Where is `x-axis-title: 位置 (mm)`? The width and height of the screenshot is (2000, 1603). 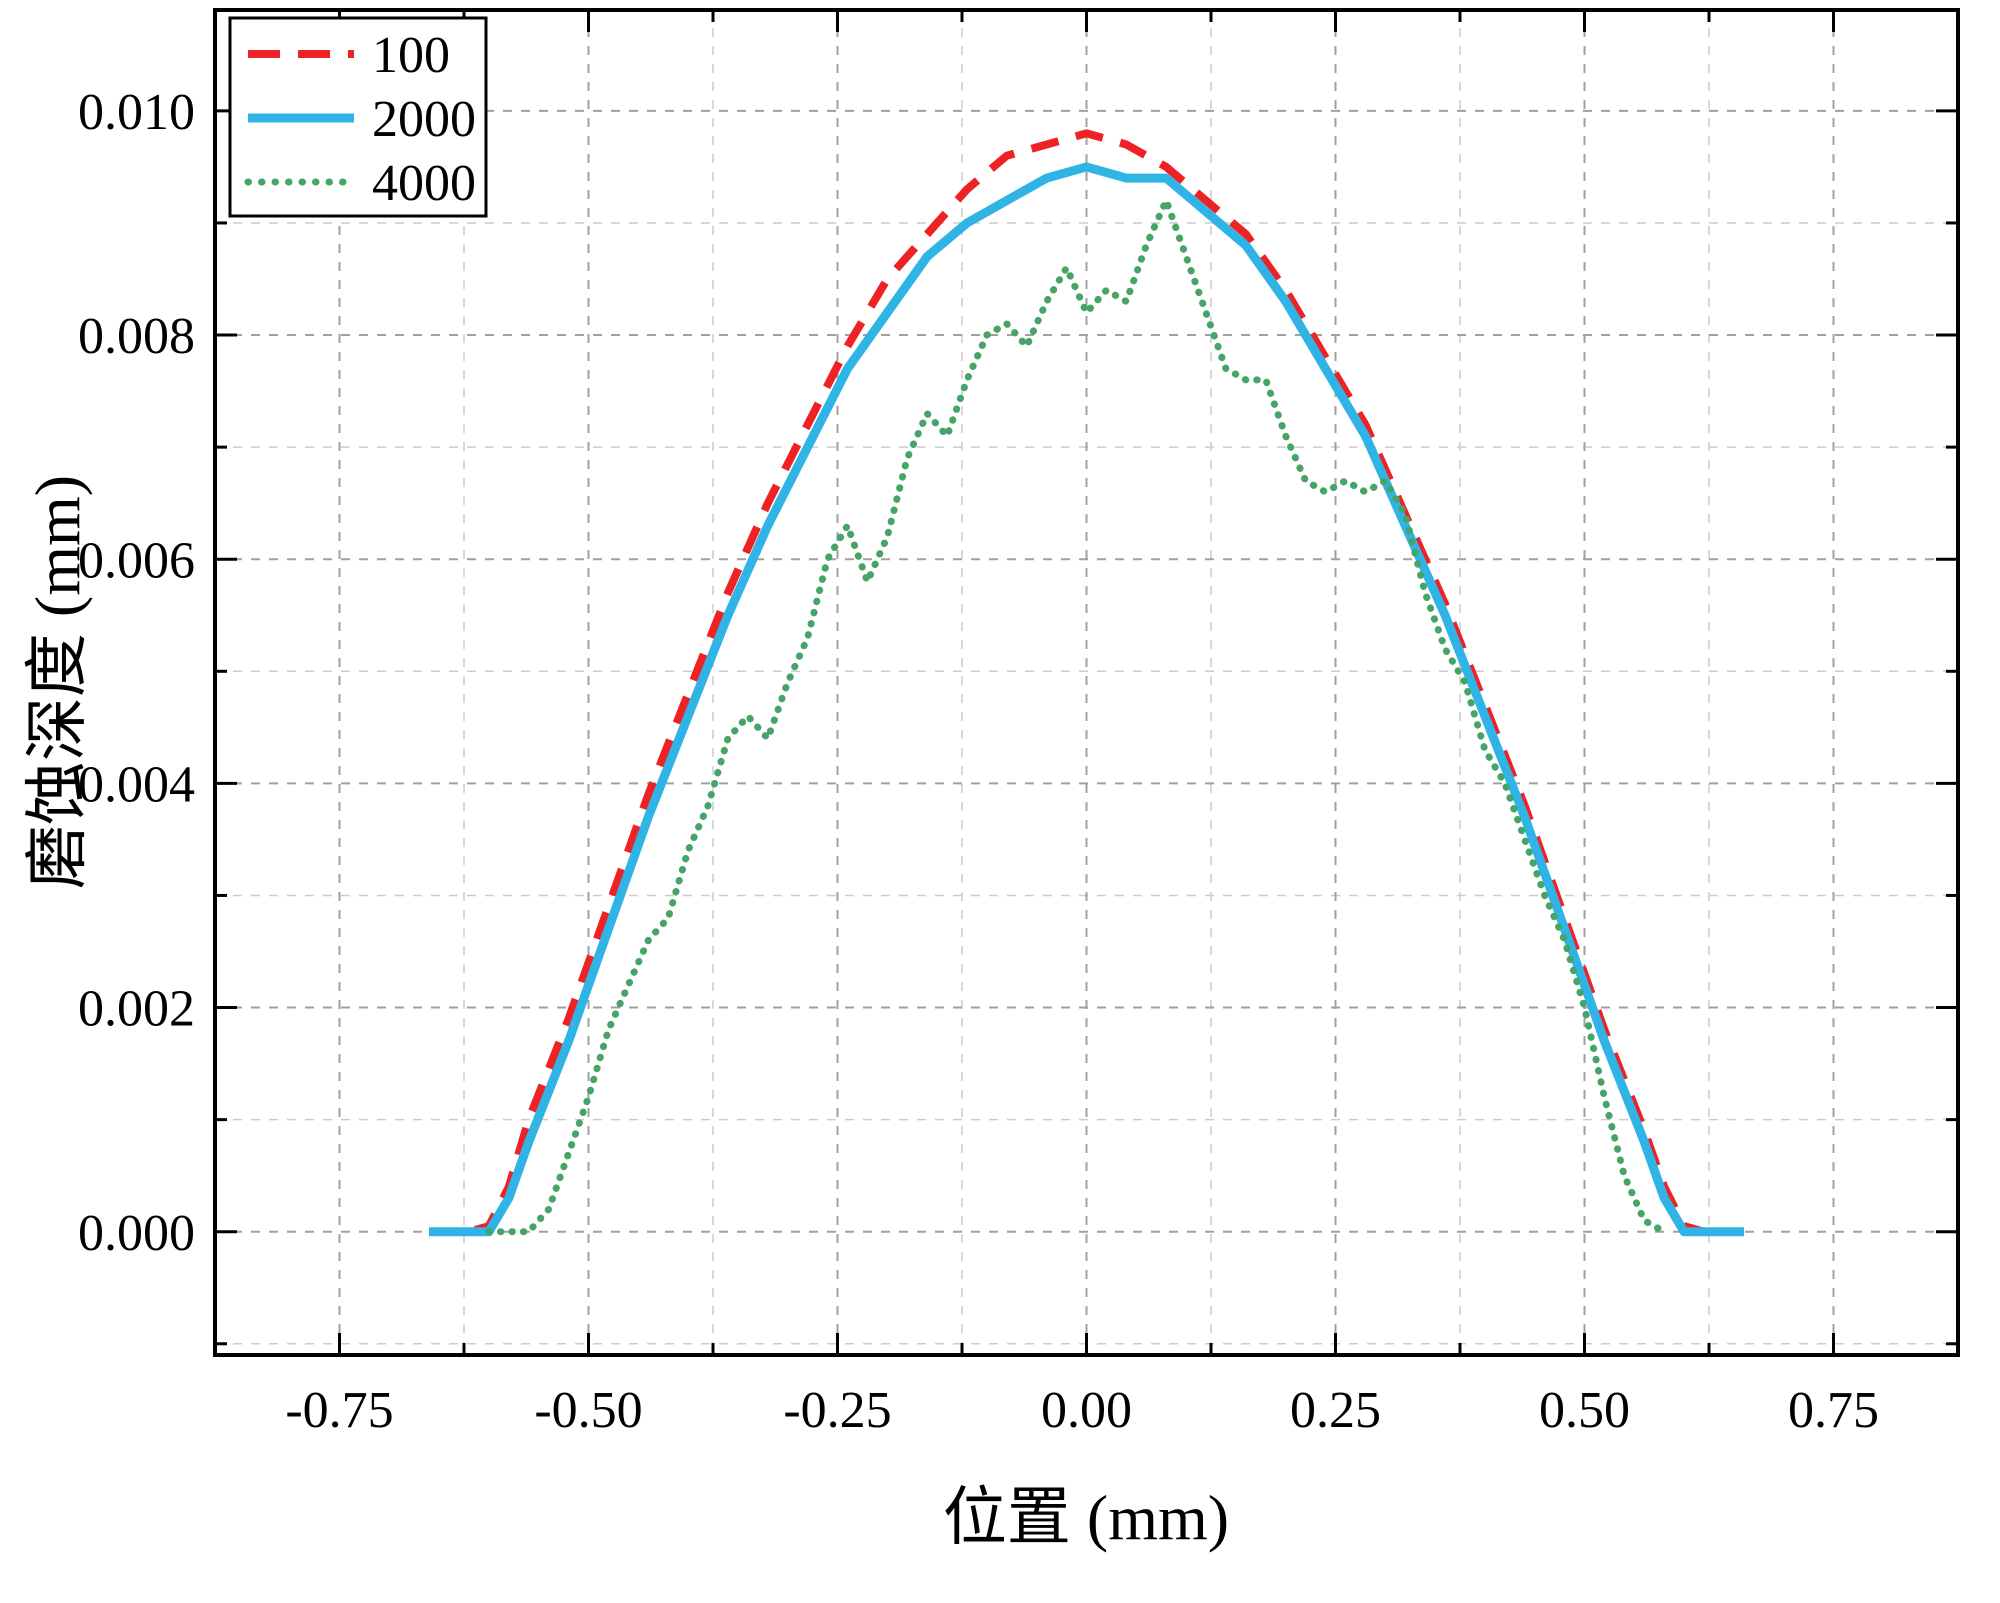 x-axis-title: 位置 (mm) is located at coordinates (1086, 1517).